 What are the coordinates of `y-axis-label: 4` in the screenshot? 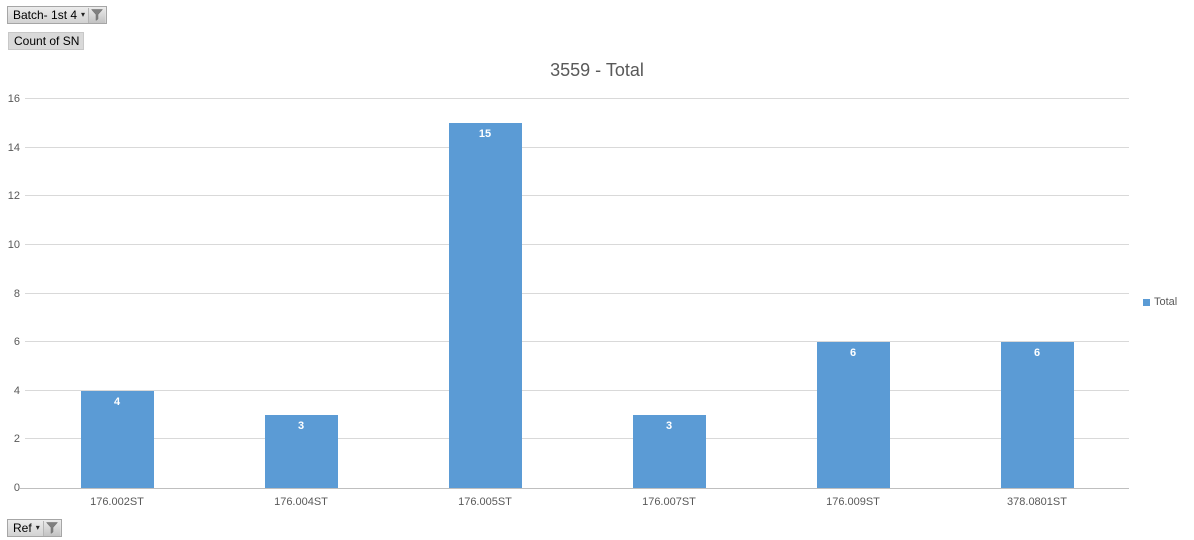 It's located at (16, 390).